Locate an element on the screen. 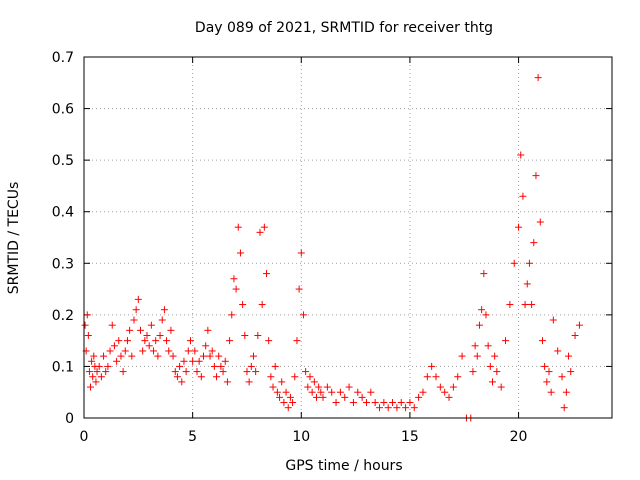 The height and width of the screenshot is (480, 640). x-tick-label: 20 is located at coordinates (519, 437).